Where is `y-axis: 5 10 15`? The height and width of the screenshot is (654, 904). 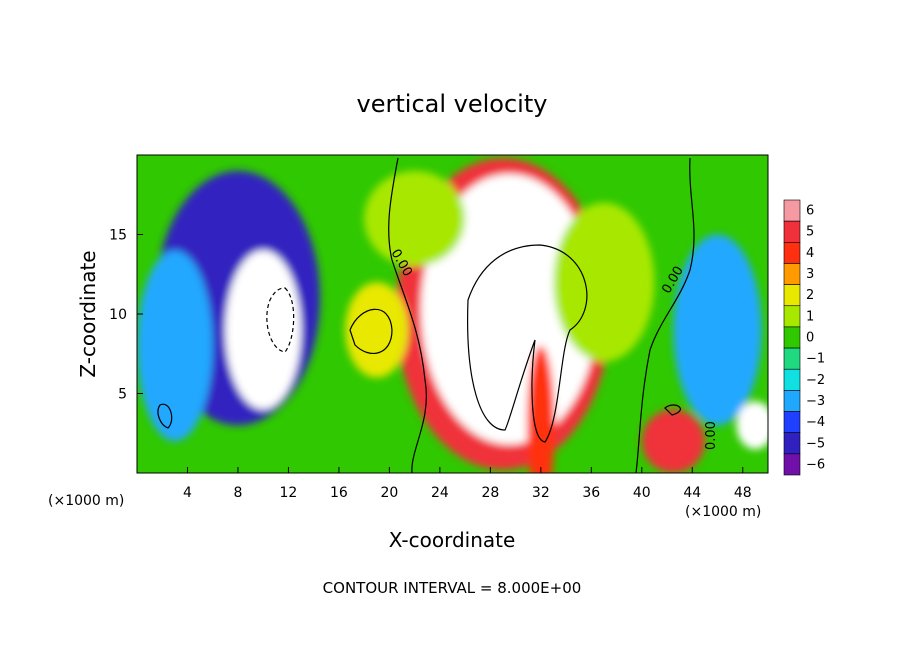
y-axis: 5 10 15 is located at coordinates (126, 315).